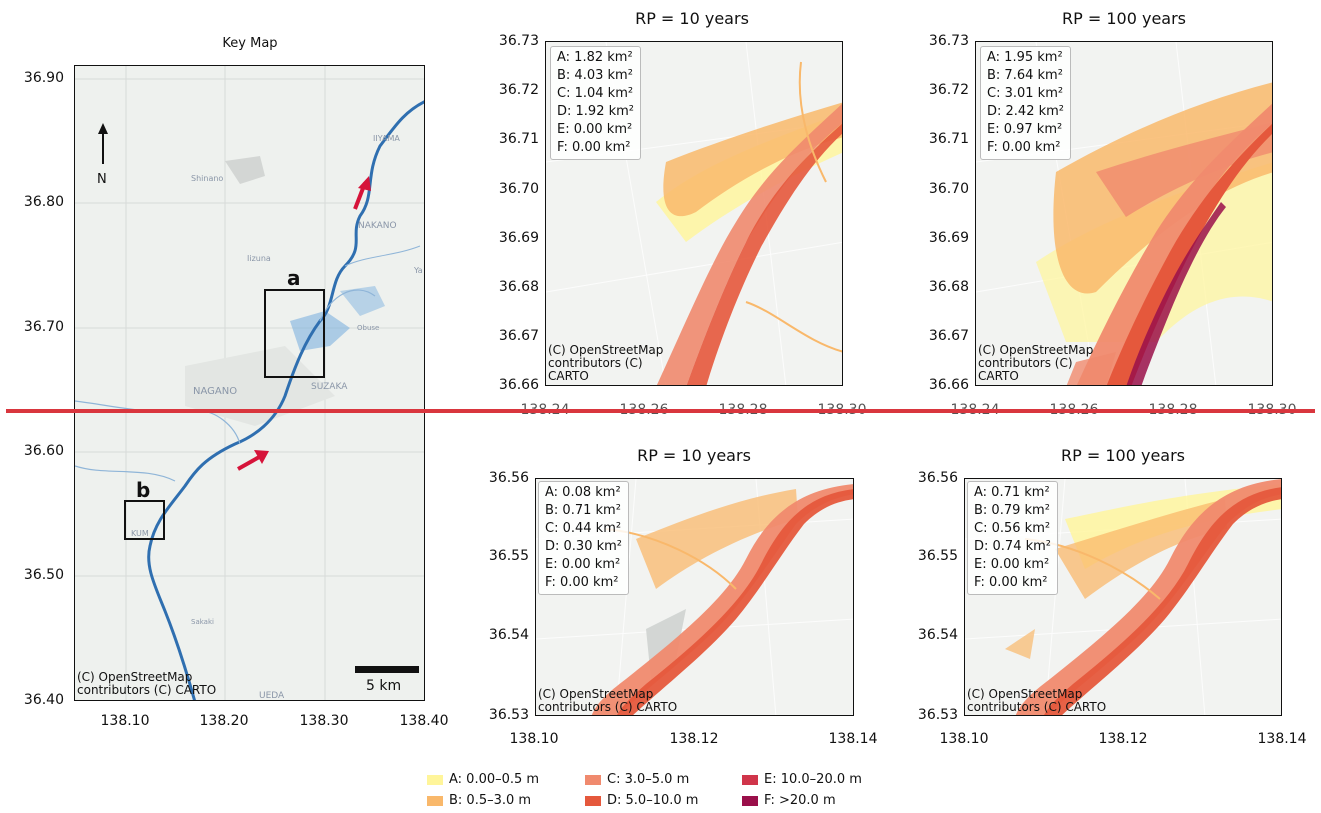 The height and width of the screenshot is (813, 1321). What do you see at coordinates (1025, 129) in the screenshot?
I see `stat-line: E: 0.97 km²` at bounding box center [1025, 129].